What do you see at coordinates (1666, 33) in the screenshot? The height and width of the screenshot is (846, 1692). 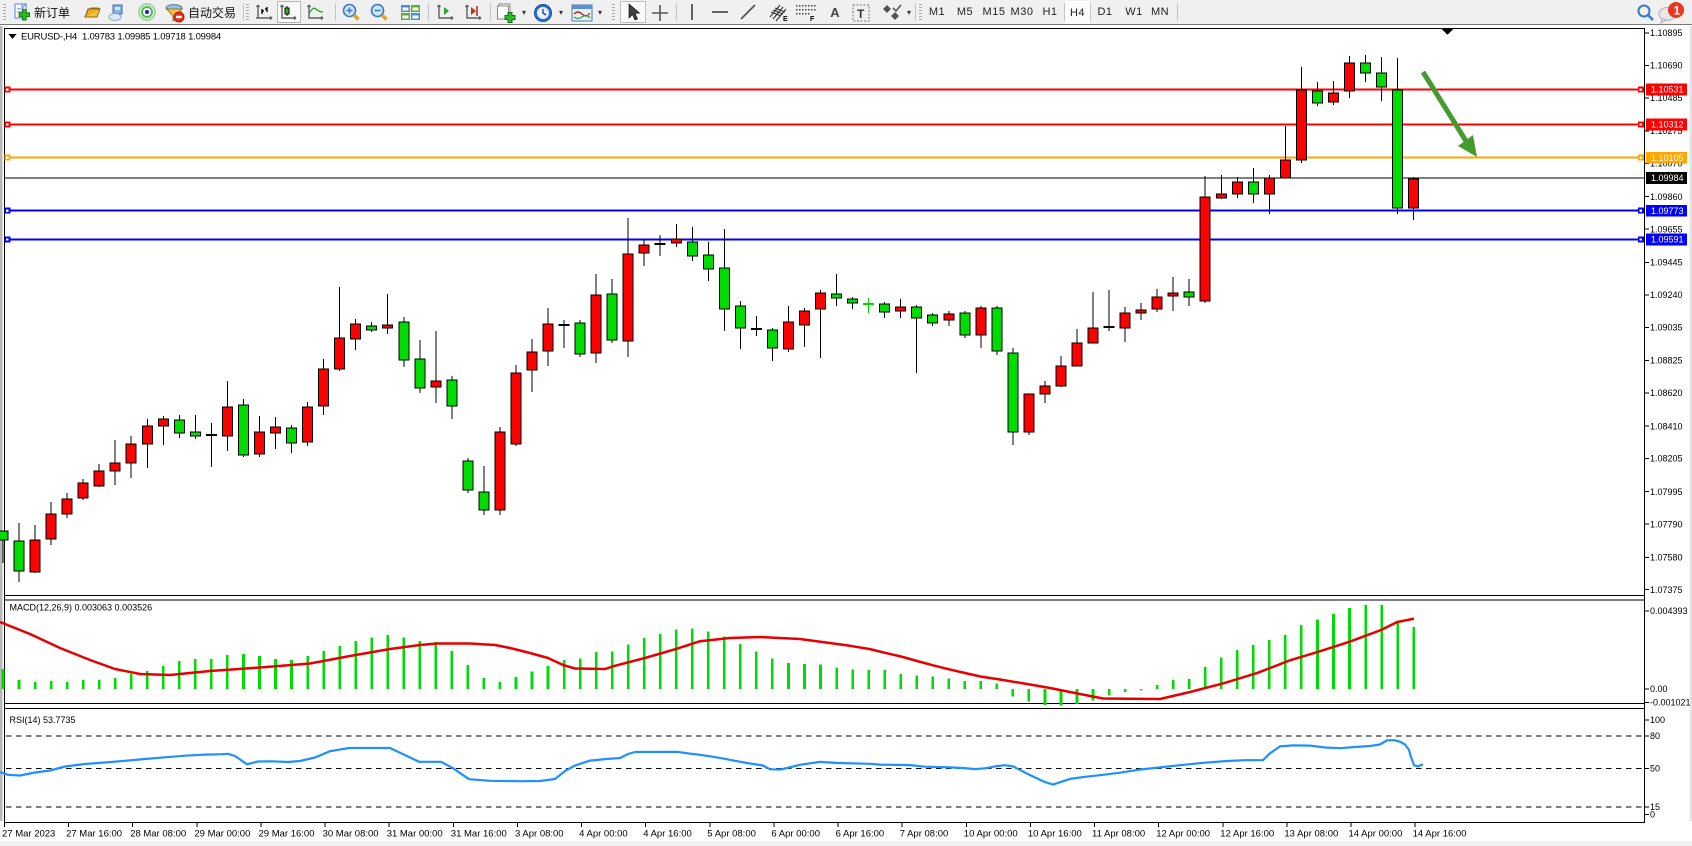 I see `svg-text: 1.10895` at bounding box center [1666, 33].